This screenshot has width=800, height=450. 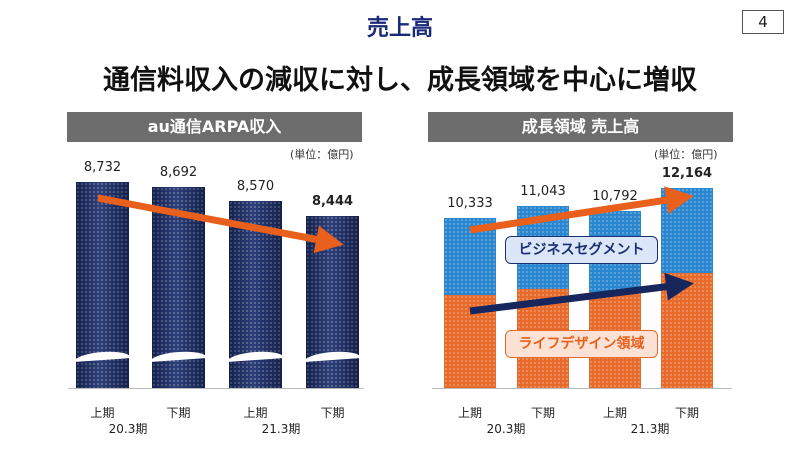 What do you see at coordinates (322, 154) in the screenshot?
I see `arpa-unit-label: (単位：億円)` at bounding box center [322, 154].